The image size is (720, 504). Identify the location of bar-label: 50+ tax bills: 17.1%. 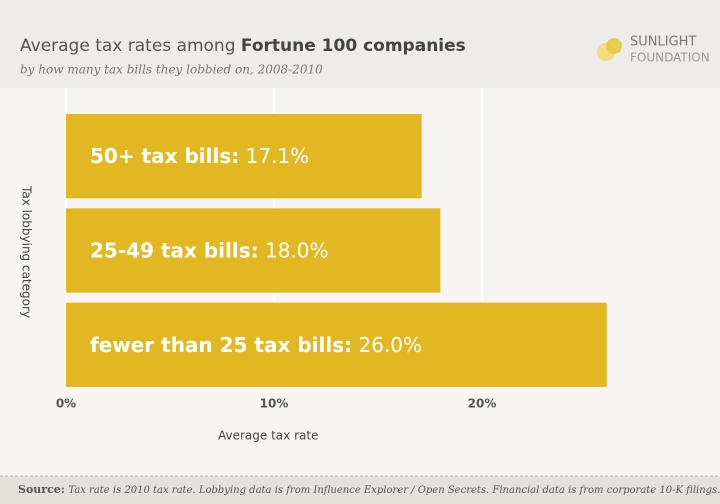
(199, 156).